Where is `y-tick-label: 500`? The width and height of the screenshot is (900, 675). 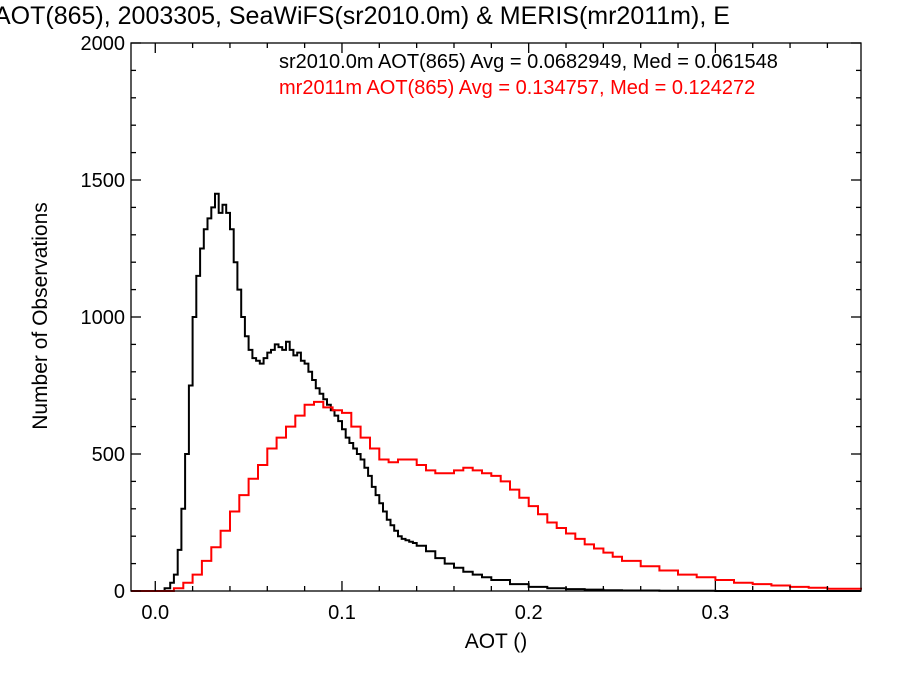
y-tick-label: 500 is located at coordinates (108, 455).